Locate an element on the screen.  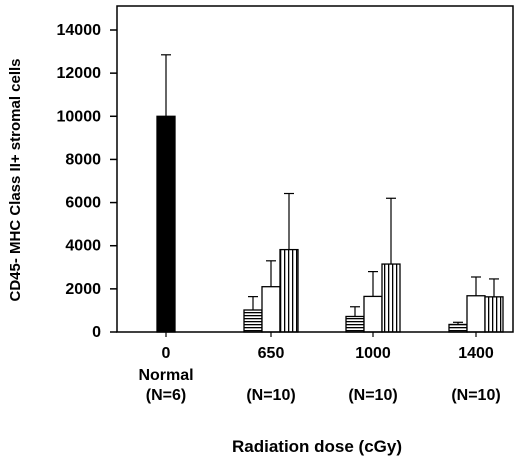
y-tick-label: 14000 is located at coordinates (79, 30).